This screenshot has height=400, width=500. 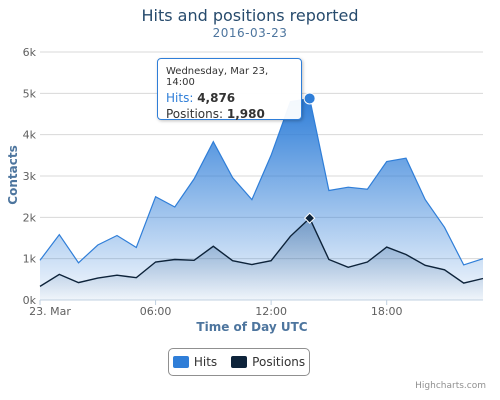 I want to click on y-axis-title: Contacts, so click(x=13, y=174).